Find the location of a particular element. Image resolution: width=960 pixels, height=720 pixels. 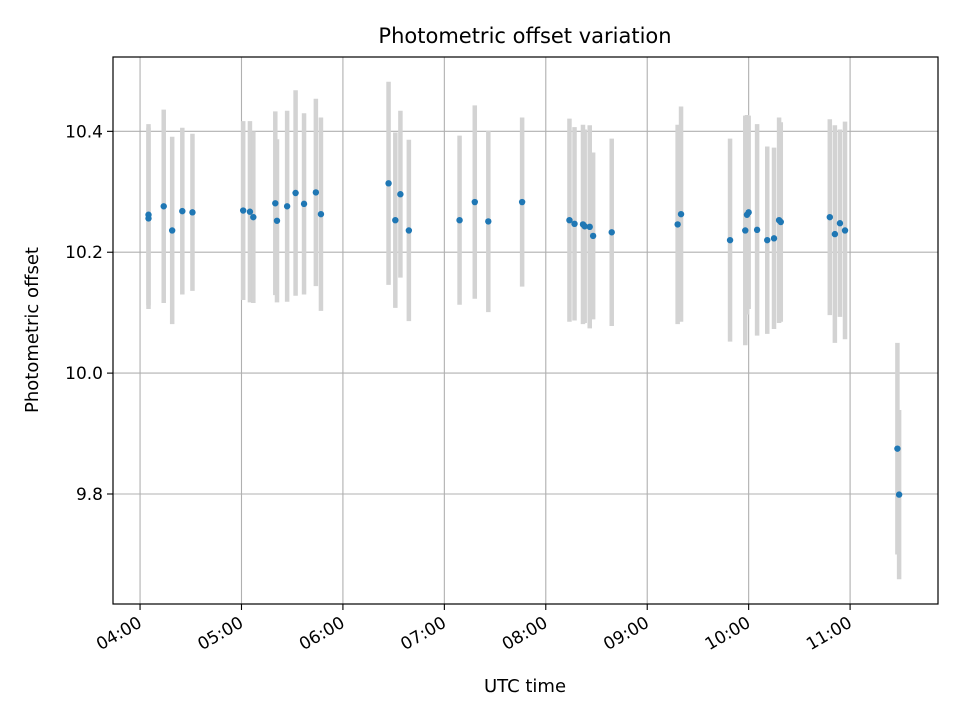

x-axis-label: UTC time is located at coordinates (525, 686).